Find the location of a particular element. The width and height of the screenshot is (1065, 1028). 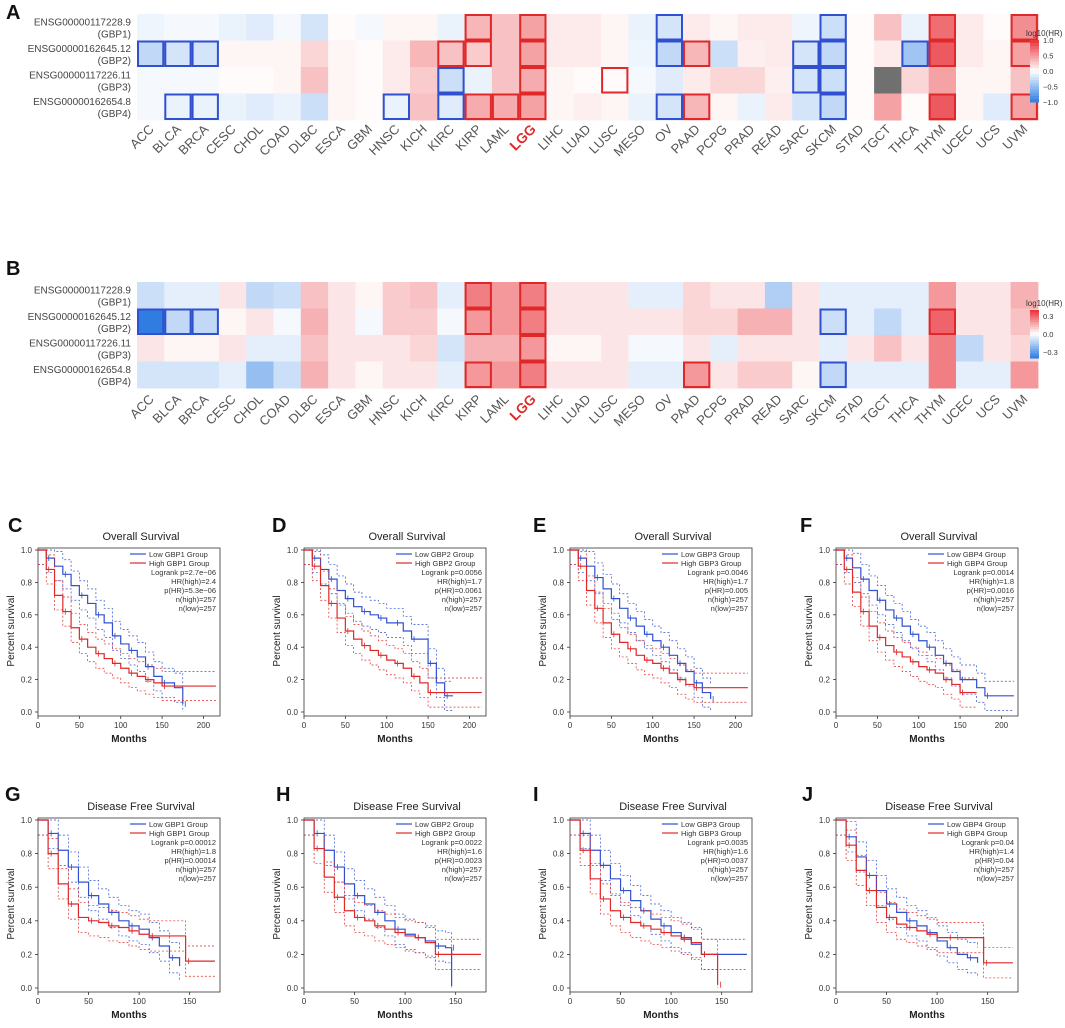

legend-tick: −0.5 is located at coordinates (1050, 87).